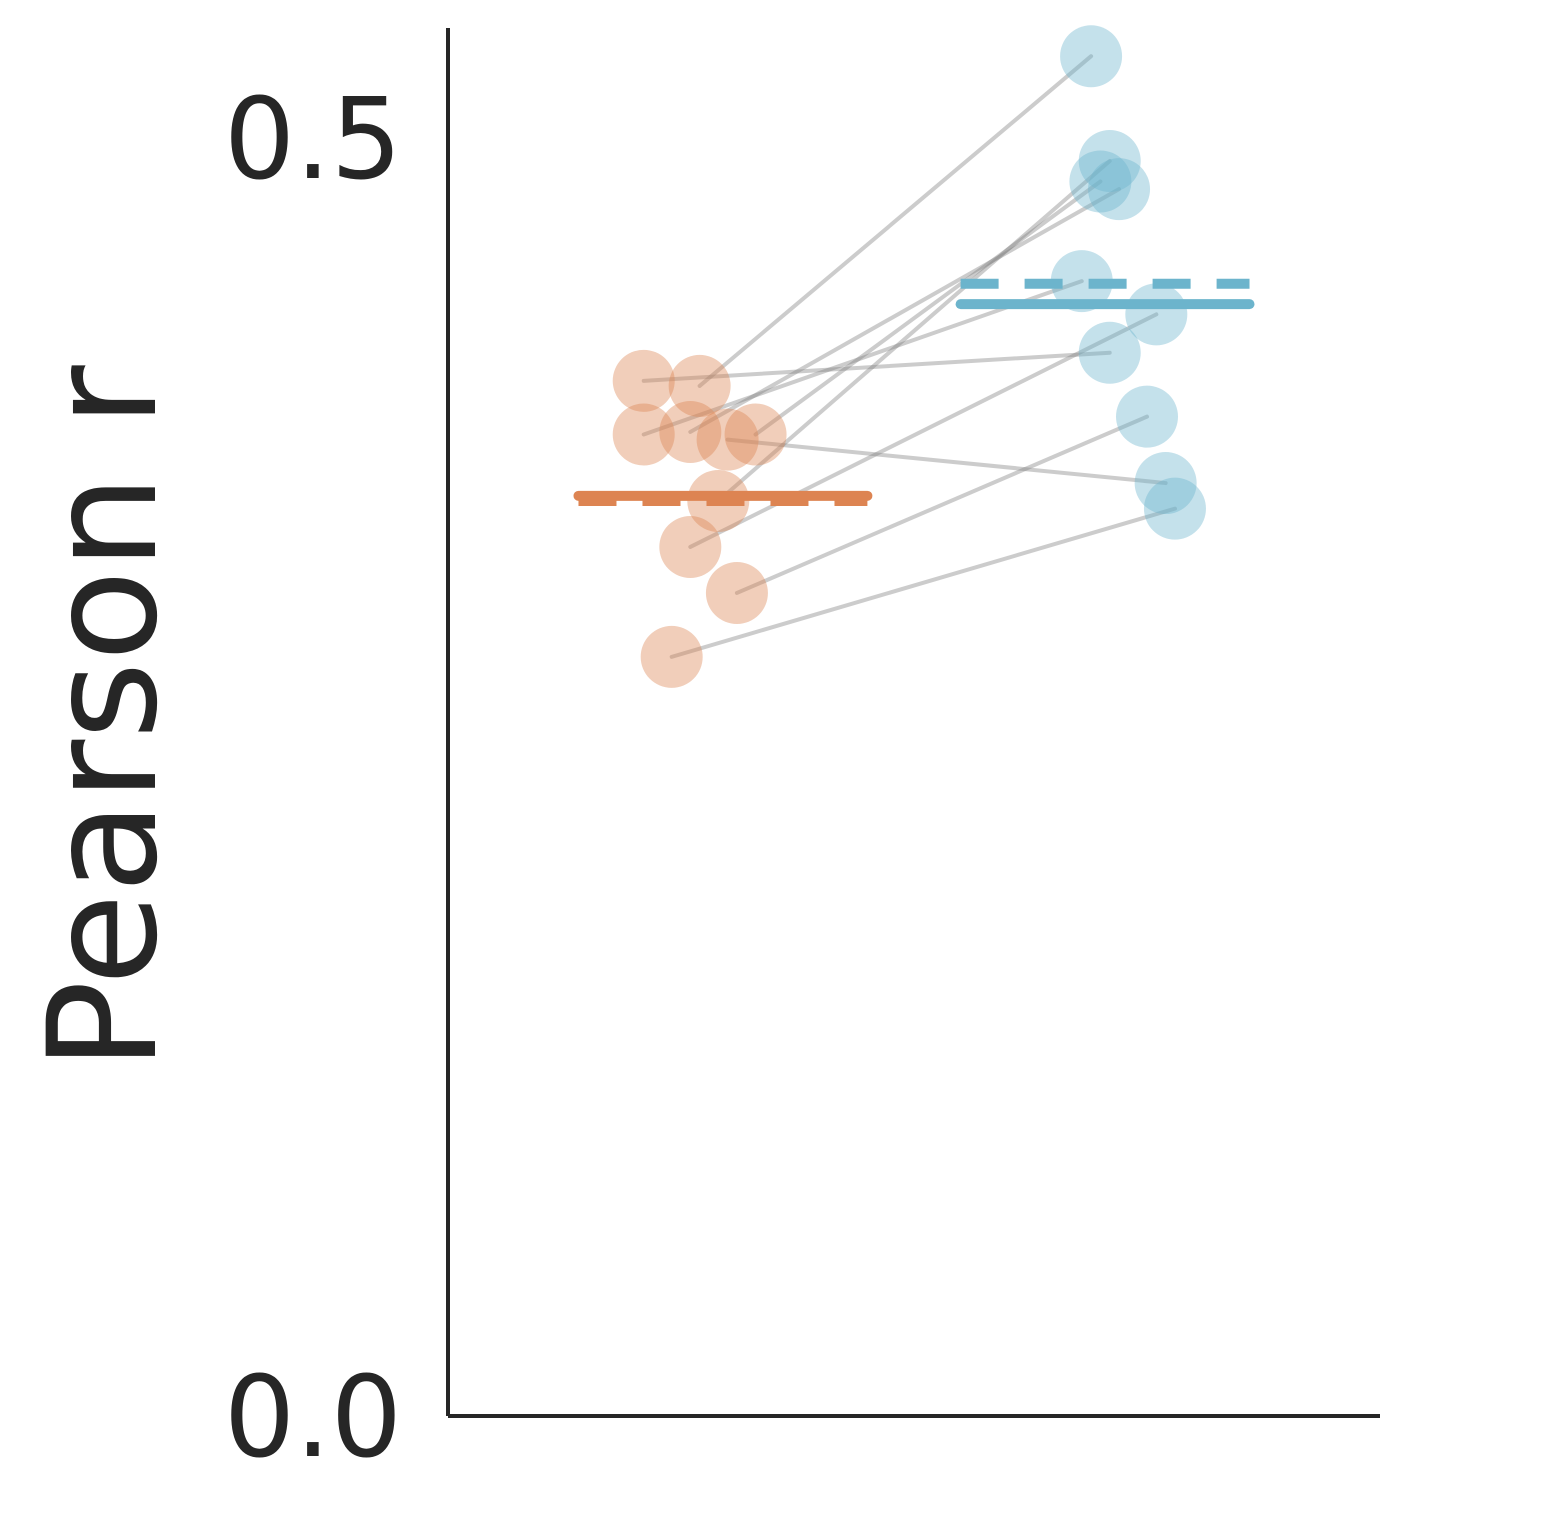  I want to click on pair-lines, so click(909, 356).